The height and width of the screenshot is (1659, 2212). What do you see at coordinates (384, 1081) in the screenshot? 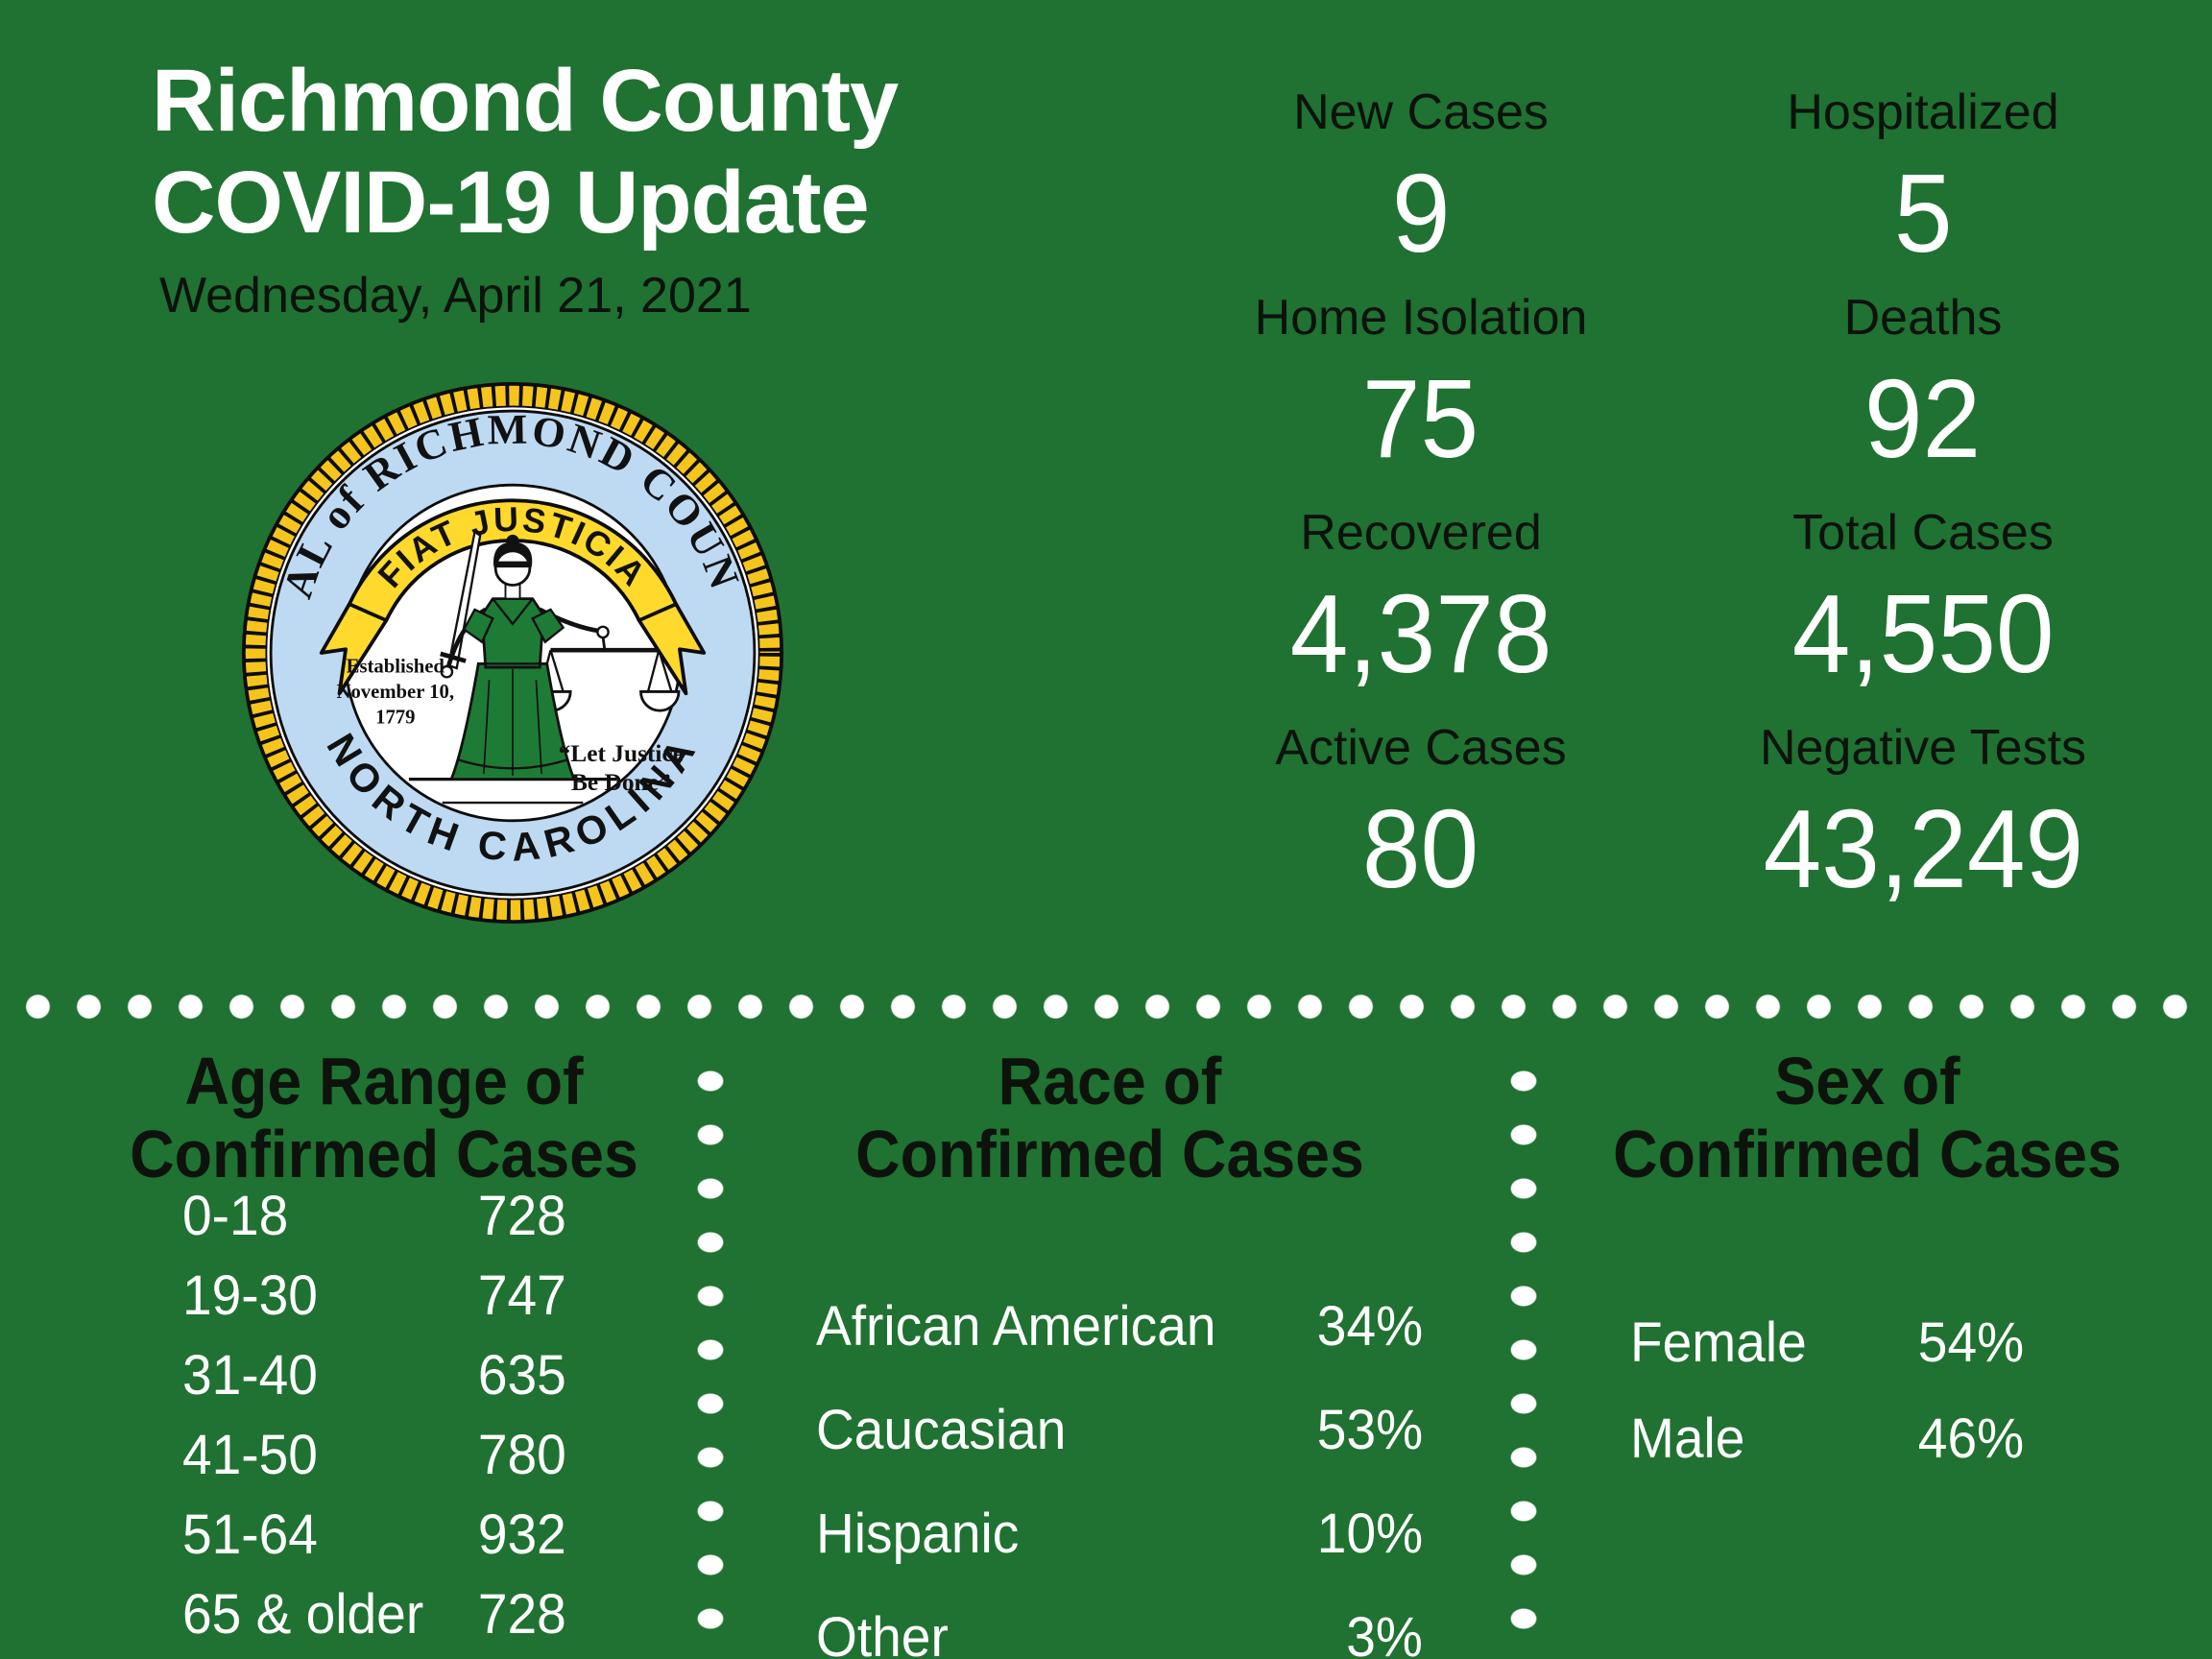
I see `age-section-title-line1: Age Range of` at bounding box center [384, 1081].